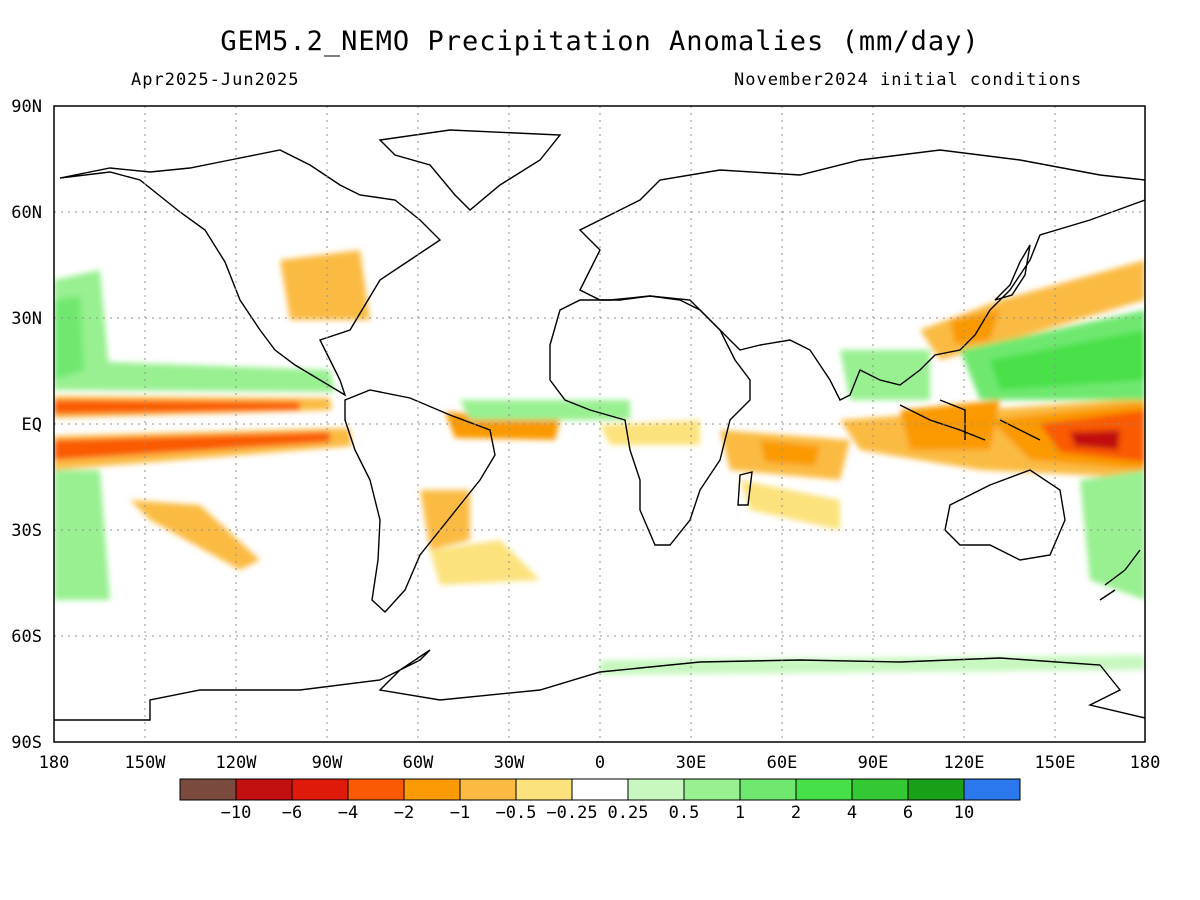 The width and height of the screenshot is (1200, 900). I want to click on lat-label: EQ, so click(32, 425).